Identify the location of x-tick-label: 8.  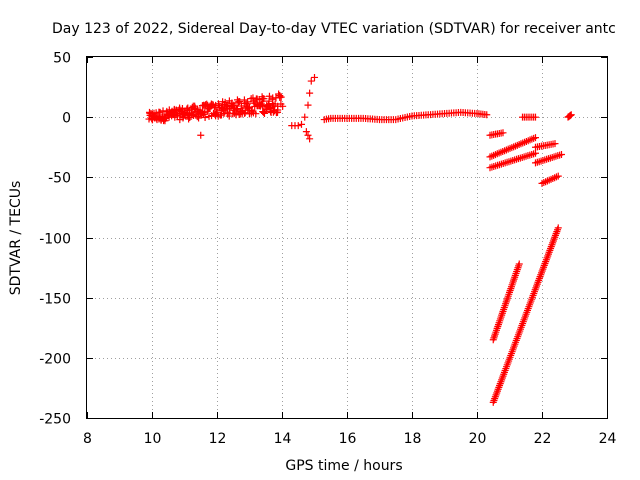
(87, 439).